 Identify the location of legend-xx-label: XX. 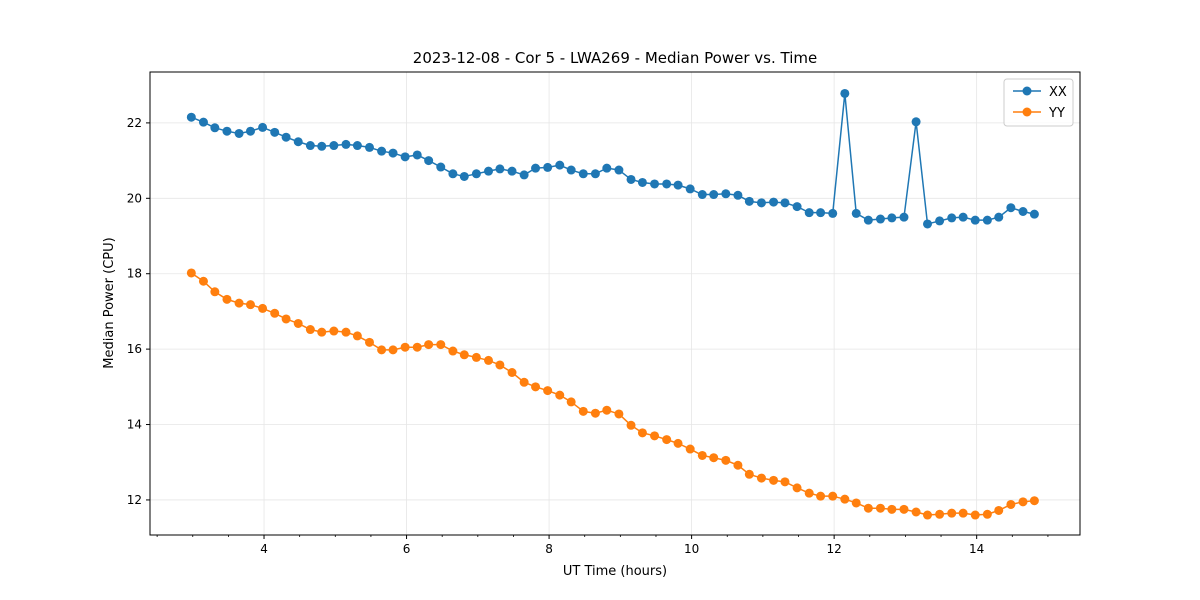
(1058, 92).